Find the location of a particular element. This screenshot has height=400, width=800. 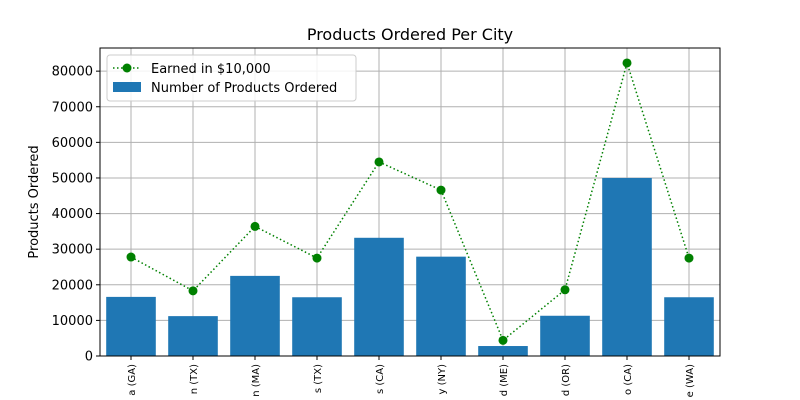

legend-box is located at coordinates (231, 78).